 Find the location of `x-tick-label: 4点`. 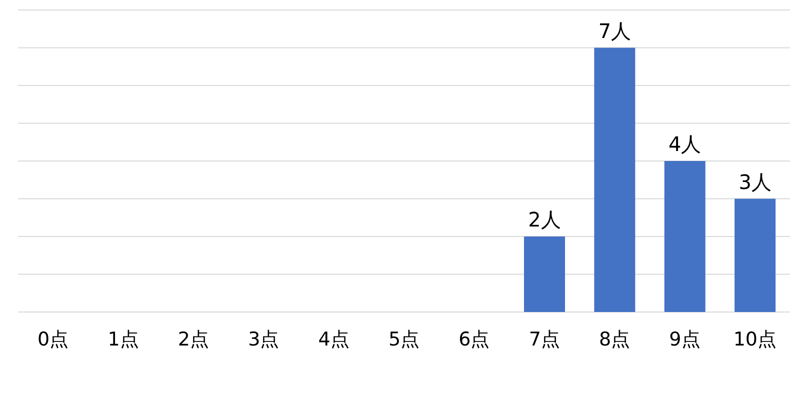

x-tick-label: 4点 is located at coordinates (334, 339).